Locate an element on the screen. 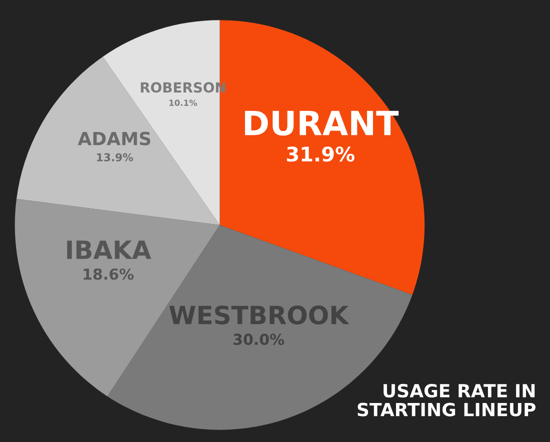  data-label: 18.6% is located at coordinates (109, 274).